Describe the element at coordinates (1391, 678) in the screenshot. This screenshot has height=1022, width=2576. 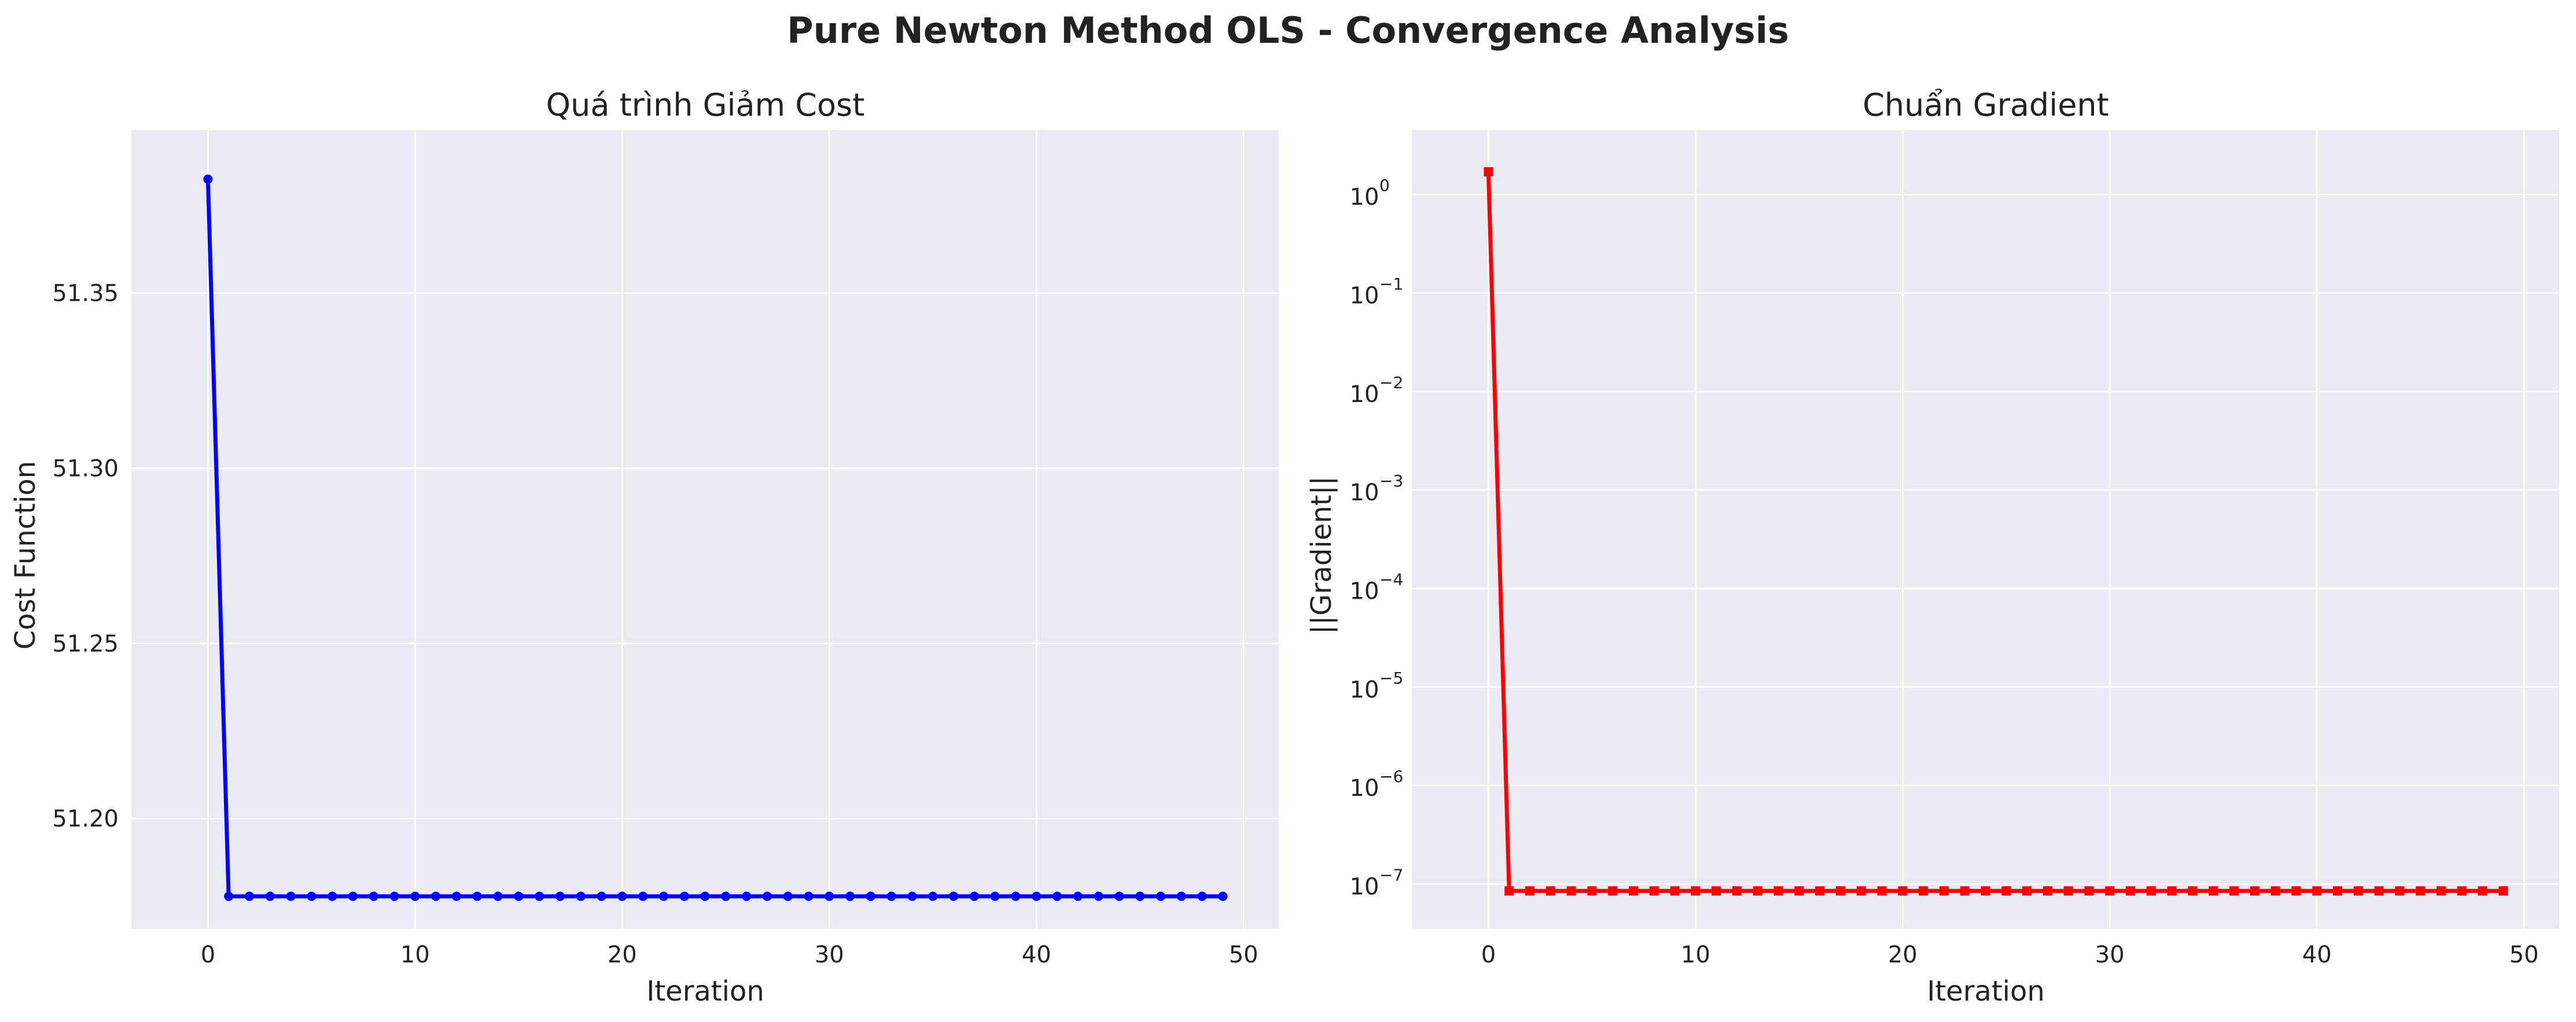
I see `gradient-ytick-exponent: −5` at that location.